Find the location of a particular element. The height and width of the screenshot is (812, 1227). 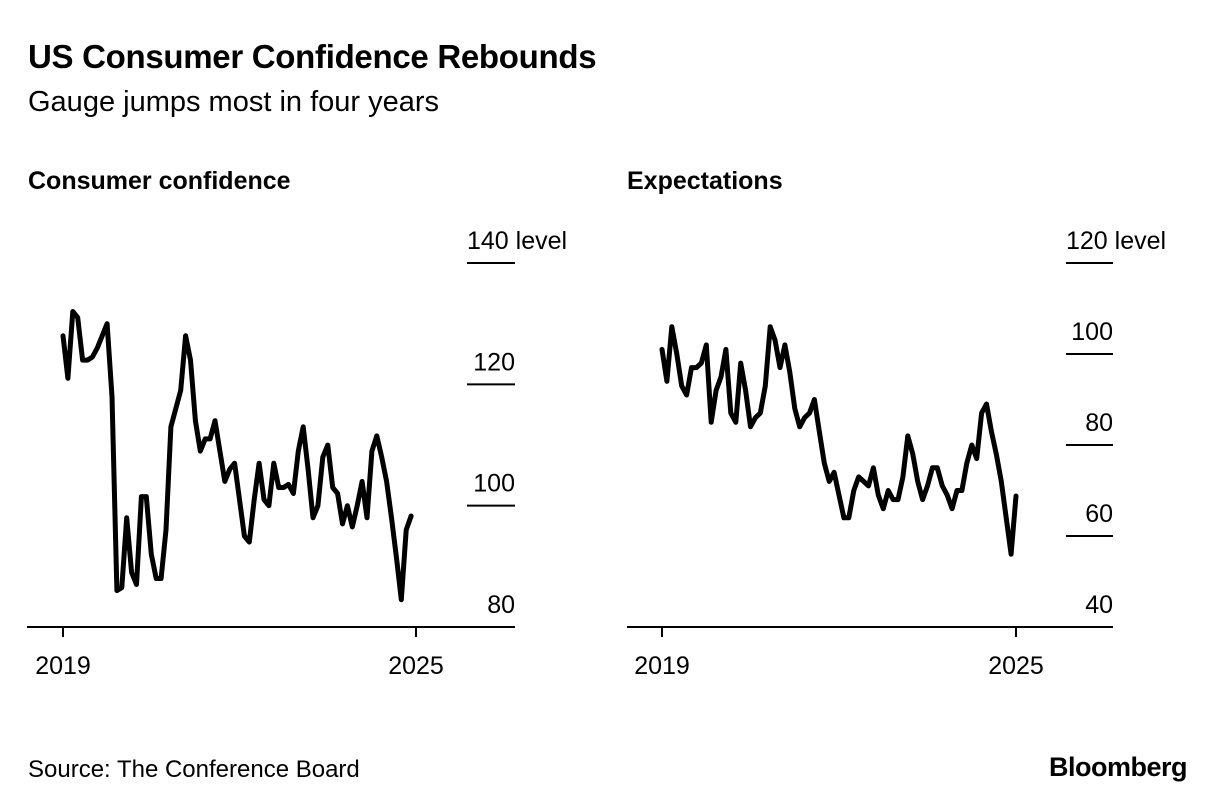

source-note: Source: The Conference Board is located at coordinates (194, 769).